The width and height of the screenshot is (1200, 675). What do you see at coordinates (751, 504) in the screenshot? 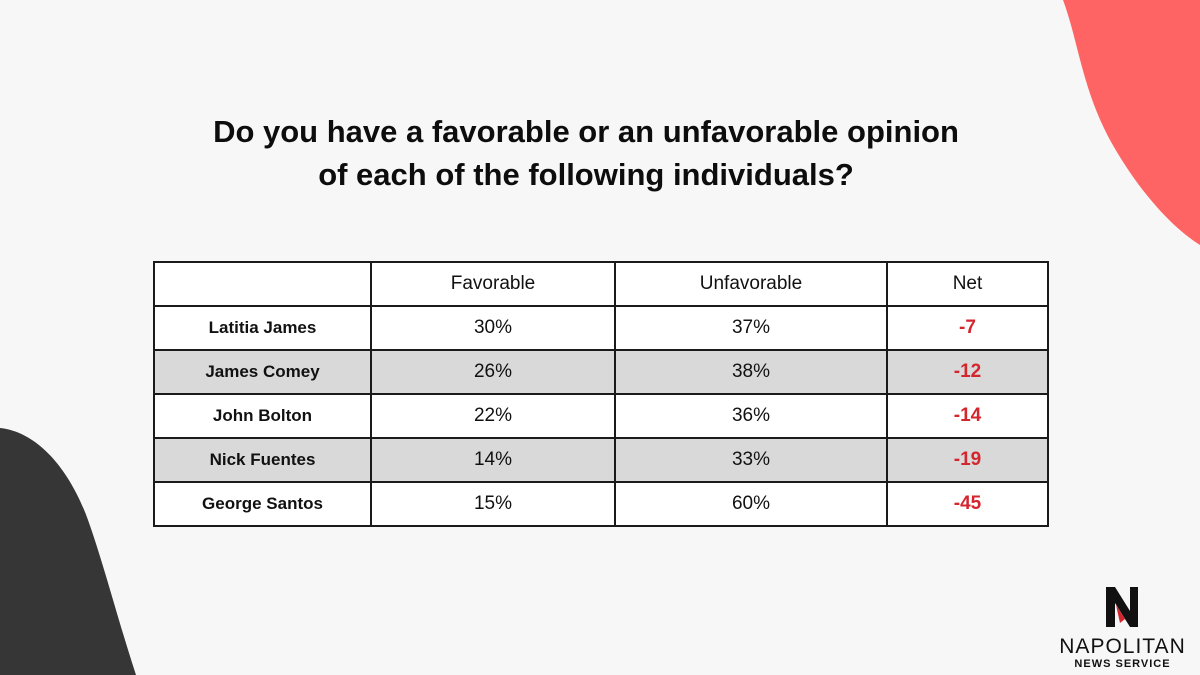
I see `unfavorable-value: 60%` at bounding box center [751, 504].